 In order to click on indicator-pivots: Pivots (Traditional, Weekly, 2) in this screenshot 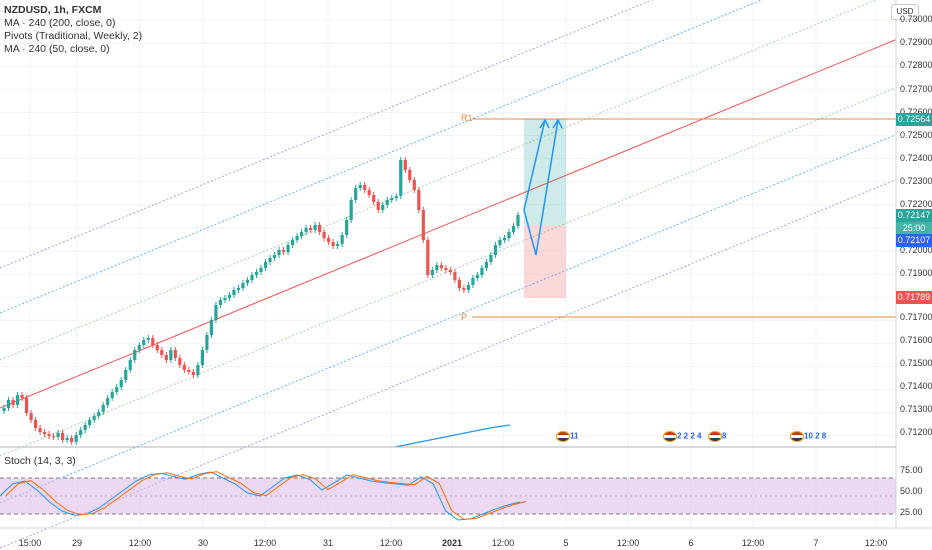, I will do `click(73, 36)`.